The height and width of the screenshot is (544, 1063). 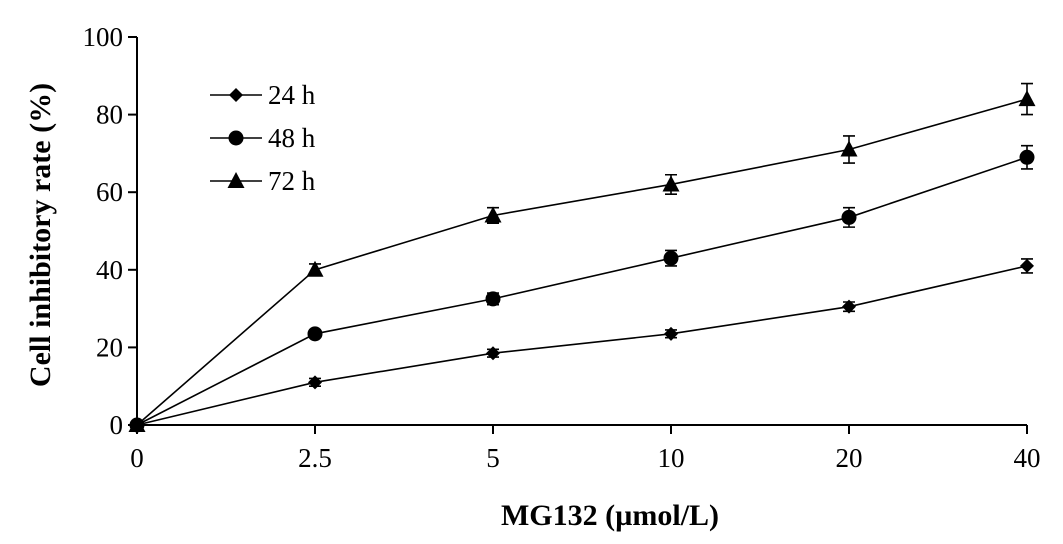 What do you see at coordinates (849, 458) in the screenshot?
I see `x-tick-label: 20` at bounding box center [849, 458].